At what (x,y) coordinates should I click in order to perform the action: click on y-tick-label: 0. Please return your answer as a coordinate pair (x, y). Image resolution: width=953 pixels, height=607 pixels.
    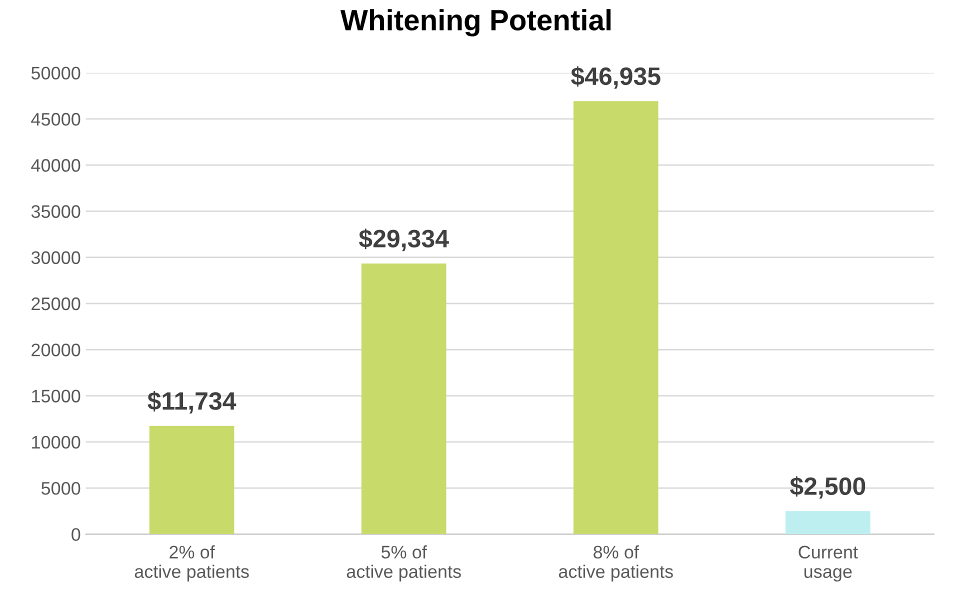
    Looking at the image, I should click on (76, 534).